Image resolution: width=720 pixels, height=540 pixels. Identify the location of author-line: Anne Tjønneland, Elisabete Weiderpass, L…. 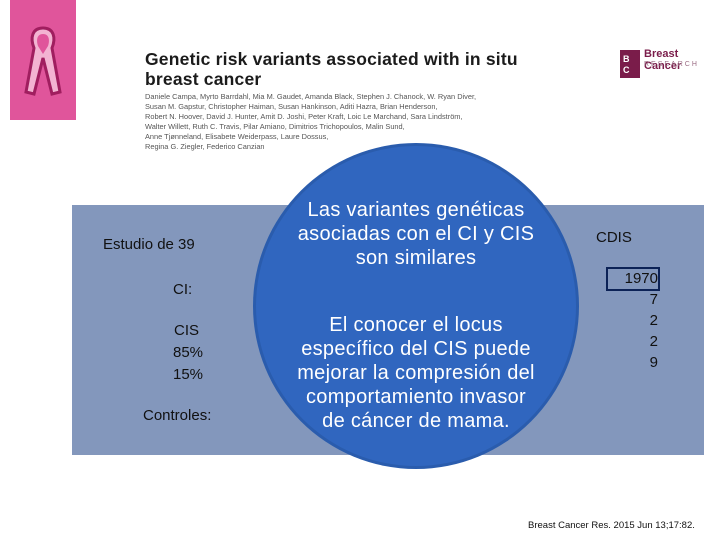
(237, 136).